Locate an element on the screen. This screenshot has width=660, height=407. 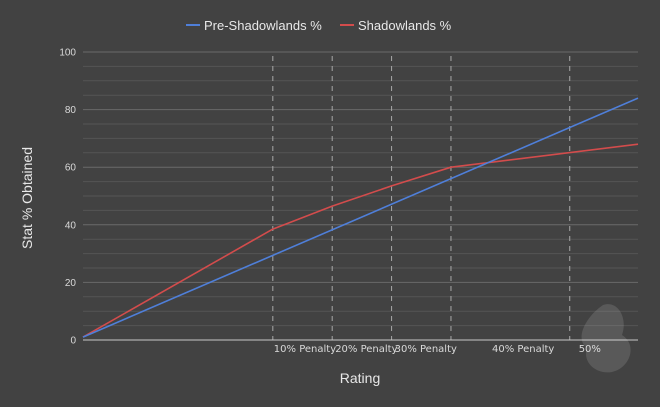
penalty-marker-label-3: 30% Penalty is located at coordinates (426, 349).